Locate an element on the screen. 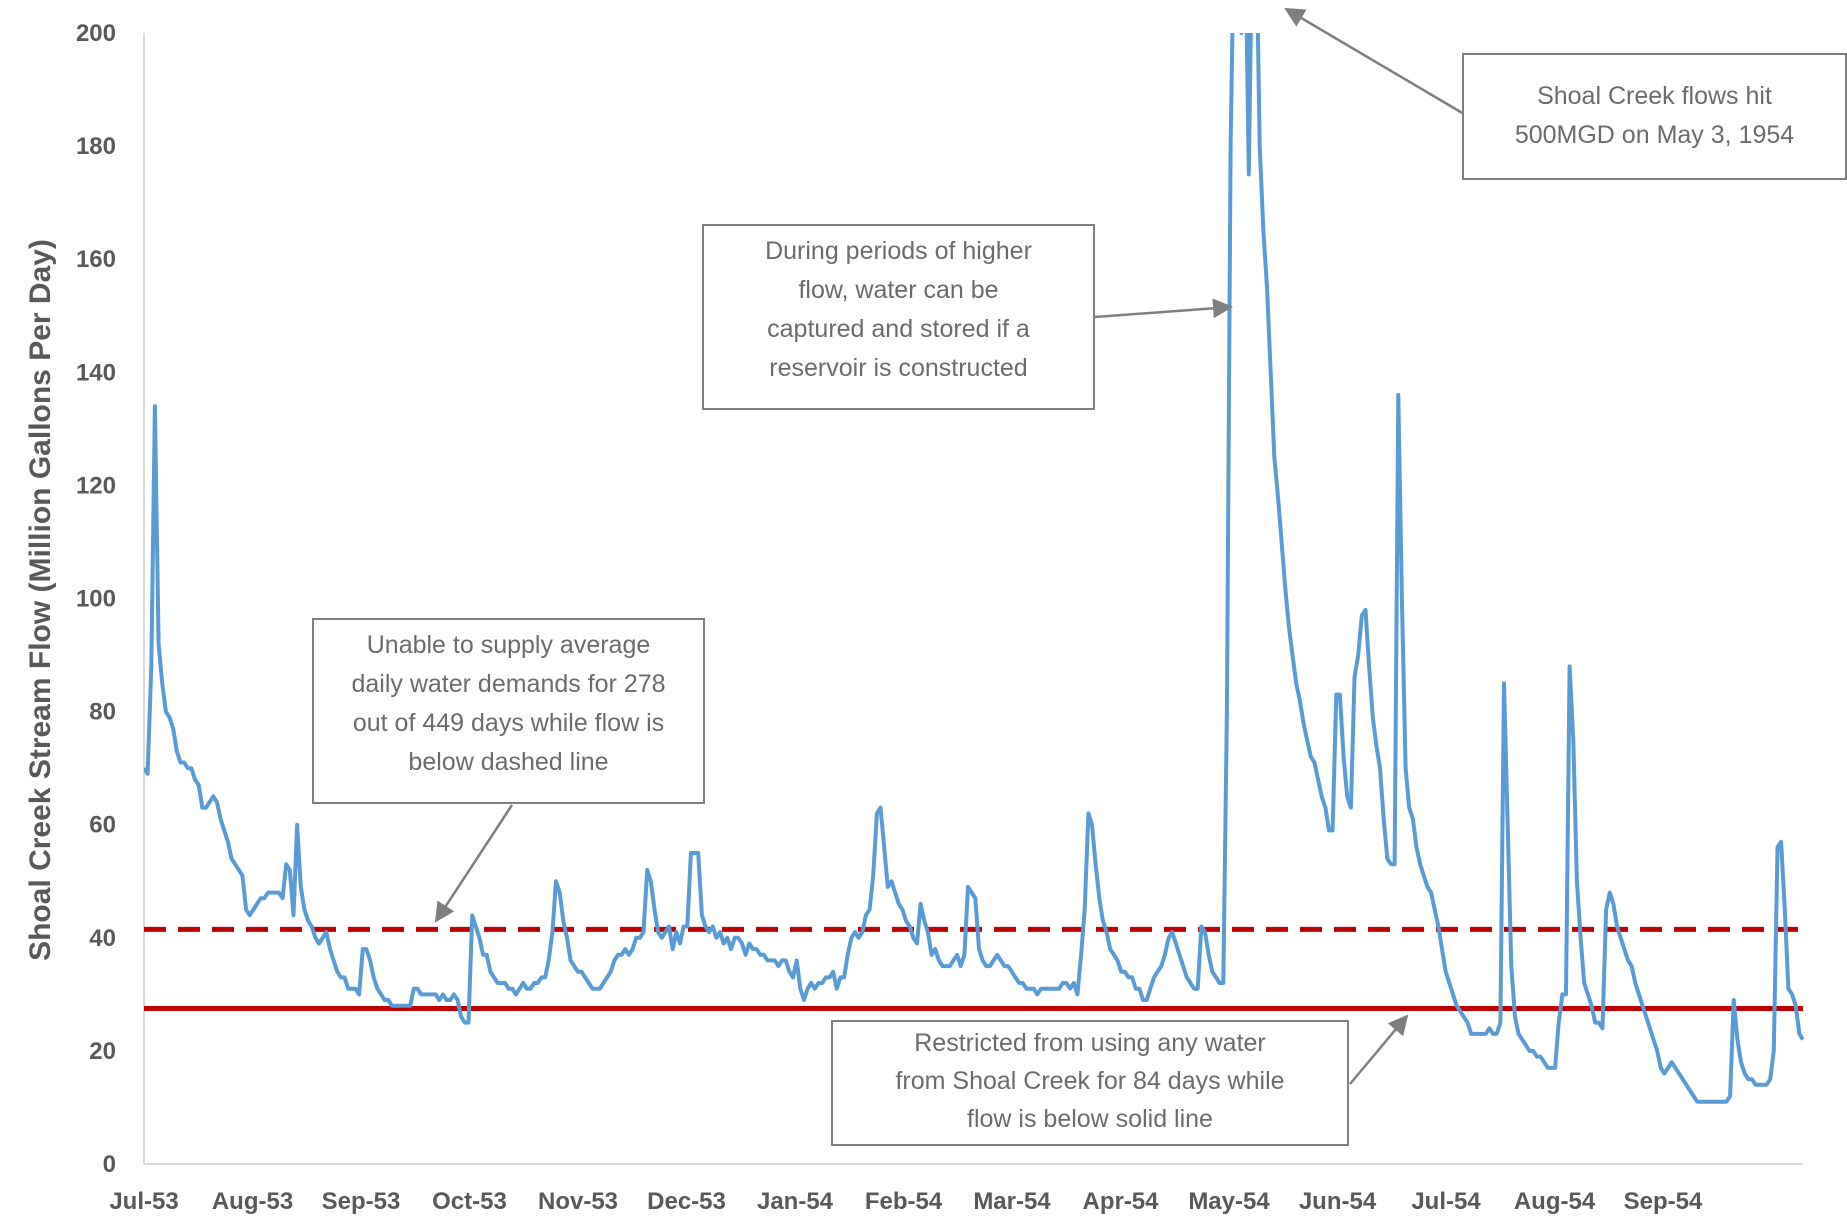  annotation-line: captured and stored if a is located at coordinates (898, 329).